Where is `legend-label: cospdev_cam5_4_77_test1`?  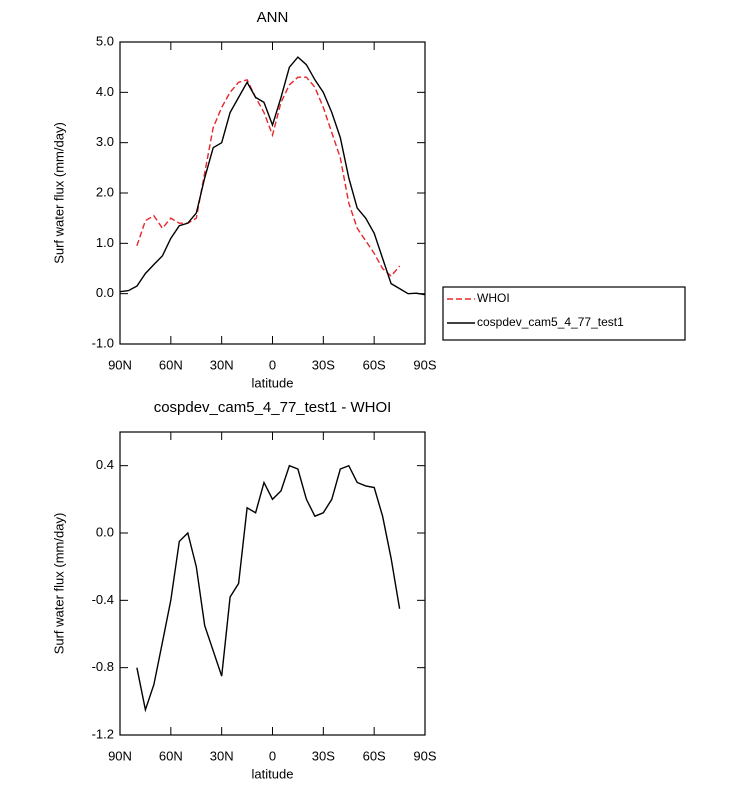
legend-label: cospdev_cam5_4_77_test1 is located at coordinates (550, 322).